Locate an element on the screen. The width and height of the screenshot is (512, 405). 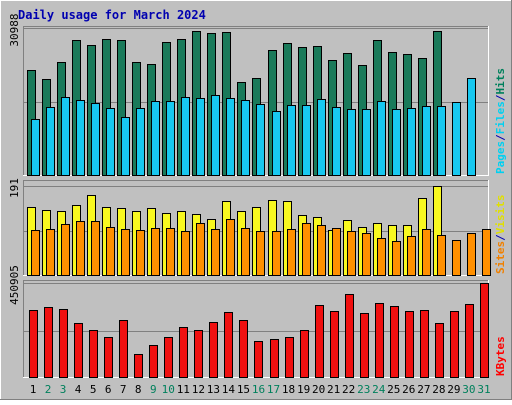
day-label: 12 is located at coordinates (198, 389).